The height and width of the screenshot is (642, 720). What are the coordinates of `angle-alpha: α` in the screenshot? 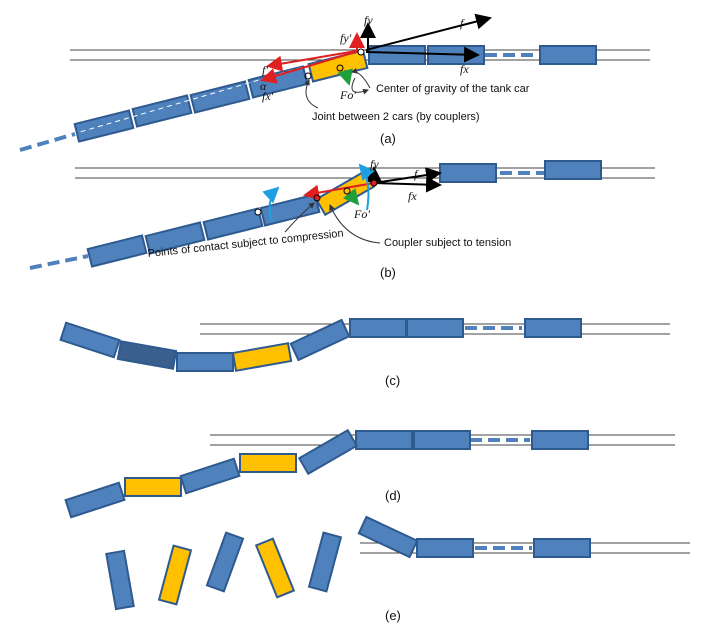 It's located at (263, 86).